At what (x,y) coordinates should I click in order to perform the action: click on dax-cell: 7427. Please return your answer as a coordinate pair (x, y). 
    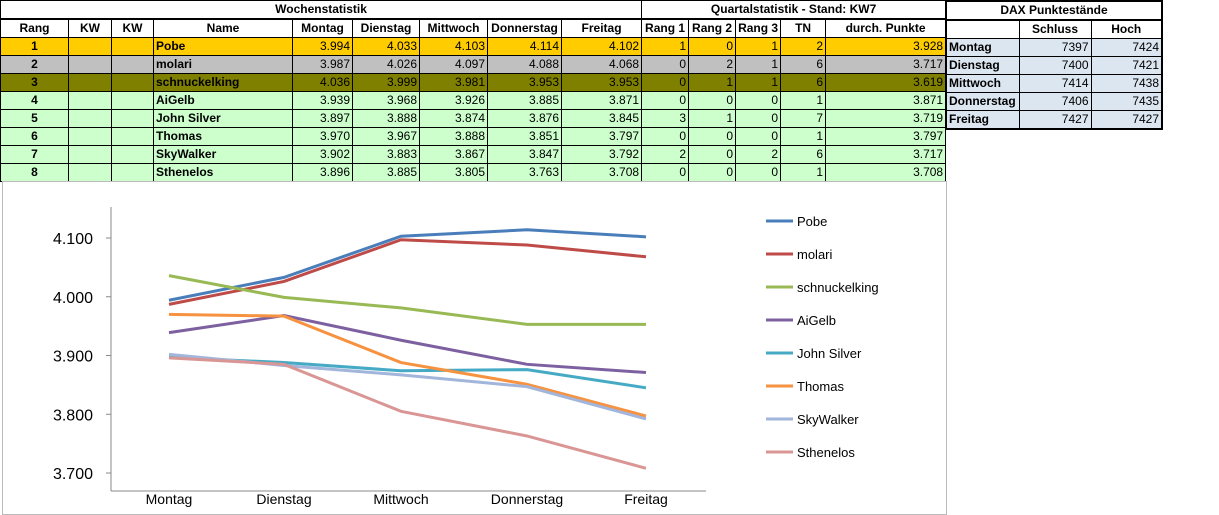
    Looking at the image, I should click on (1055, 120).